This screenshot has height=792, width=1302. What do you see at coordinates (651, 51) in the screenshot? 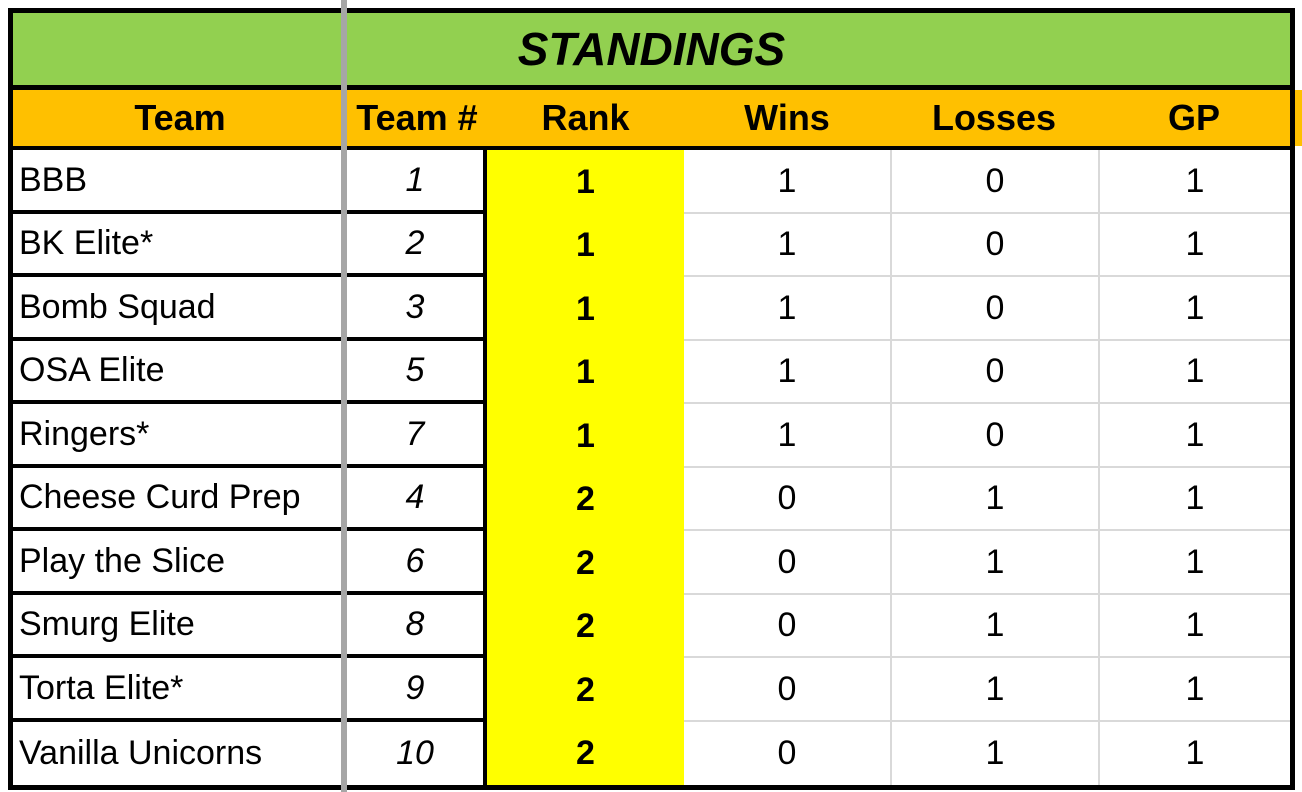
I see `table-title: STANDINGS` at bounding box center [651, 51].